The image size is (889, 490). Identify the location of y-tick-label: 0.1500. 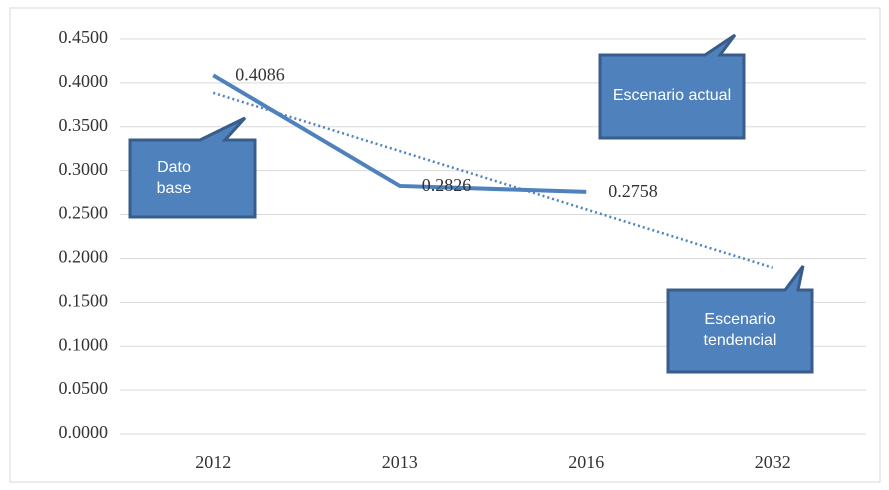
(84, 300).